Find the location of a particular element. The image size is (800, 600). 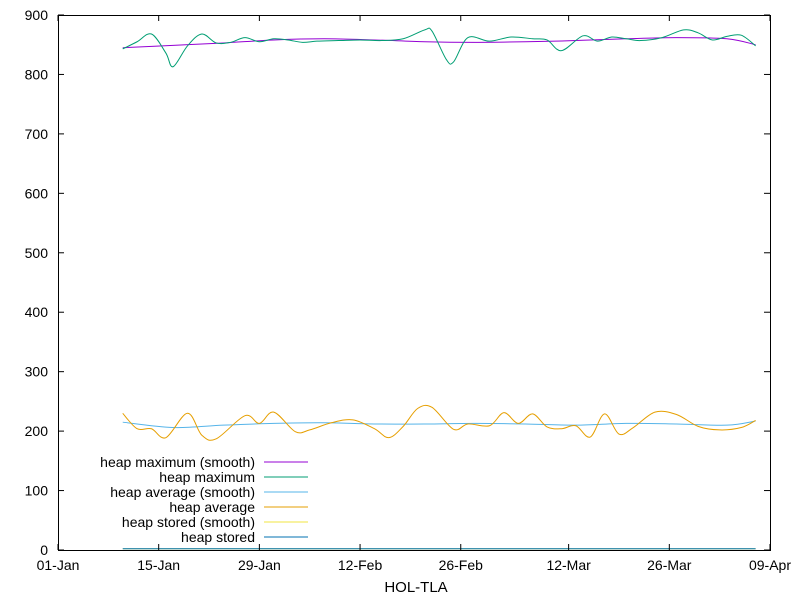

y-tick-label: 500 is located at coordinates (37, 253).